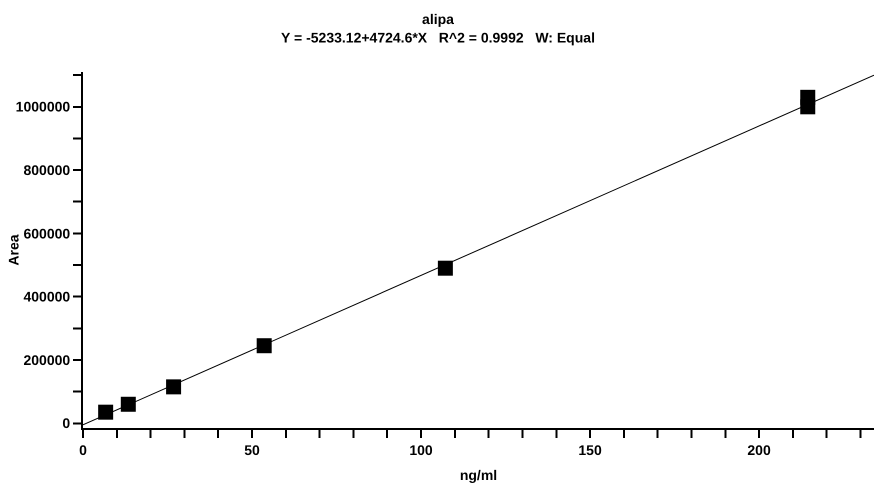 This screenshot has height=483, width=876. I want to click on x-tick-label: 50, so click(252, 450).